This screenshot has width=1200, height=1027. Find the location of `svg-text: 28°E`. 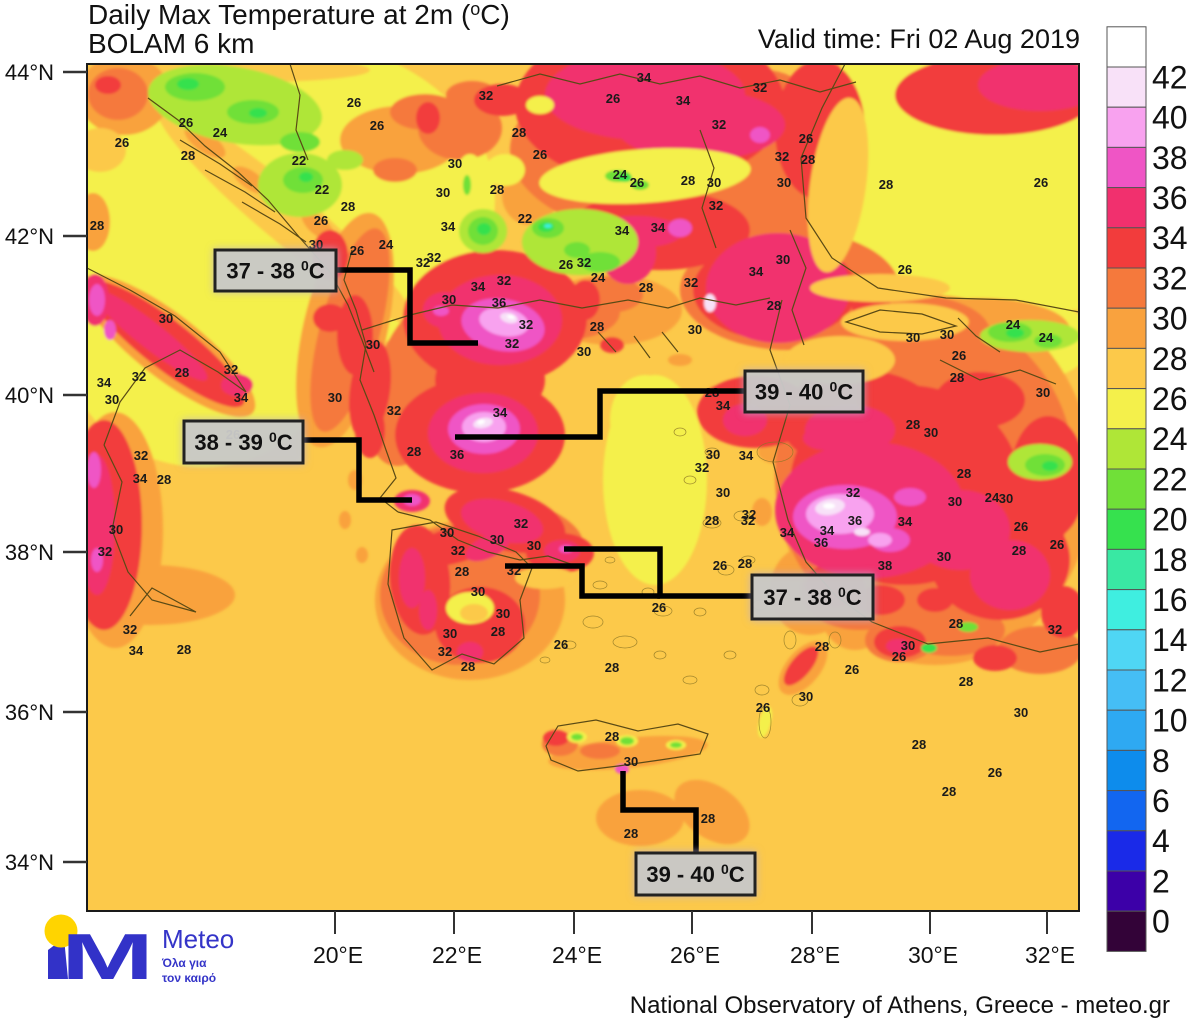

svg-text: 28°E is located at coordinates (815, 955).